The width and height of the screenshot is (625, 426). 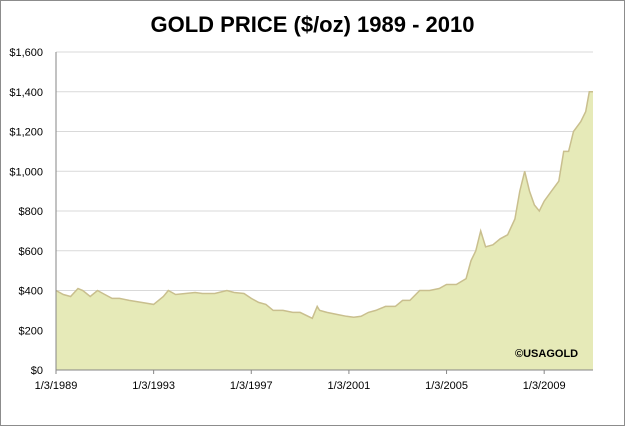 What do you see at coordinates (153, 386) in the screenshot?
I see `x-tick-label: 1/3/1993` at bounding box center [153, 386].